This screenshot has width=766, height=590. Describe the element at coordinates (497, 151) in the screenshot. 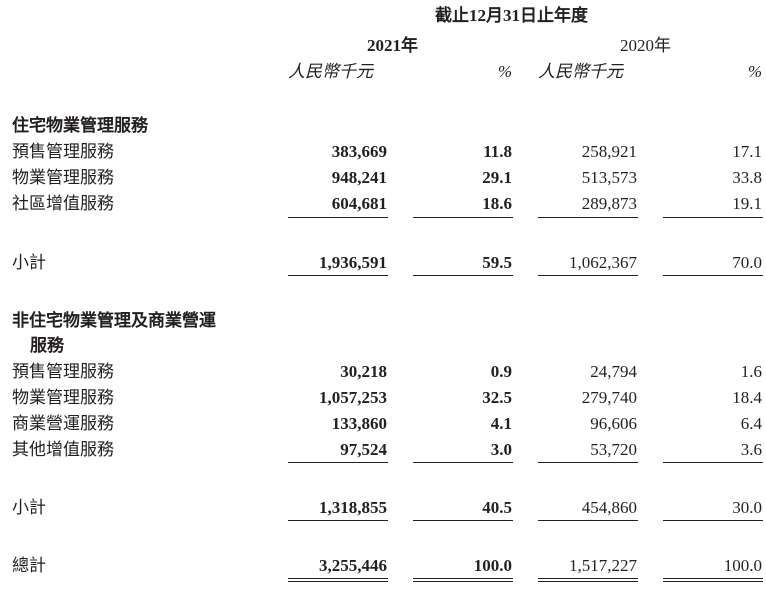

I see `pct-2021: 11.8` at that location.